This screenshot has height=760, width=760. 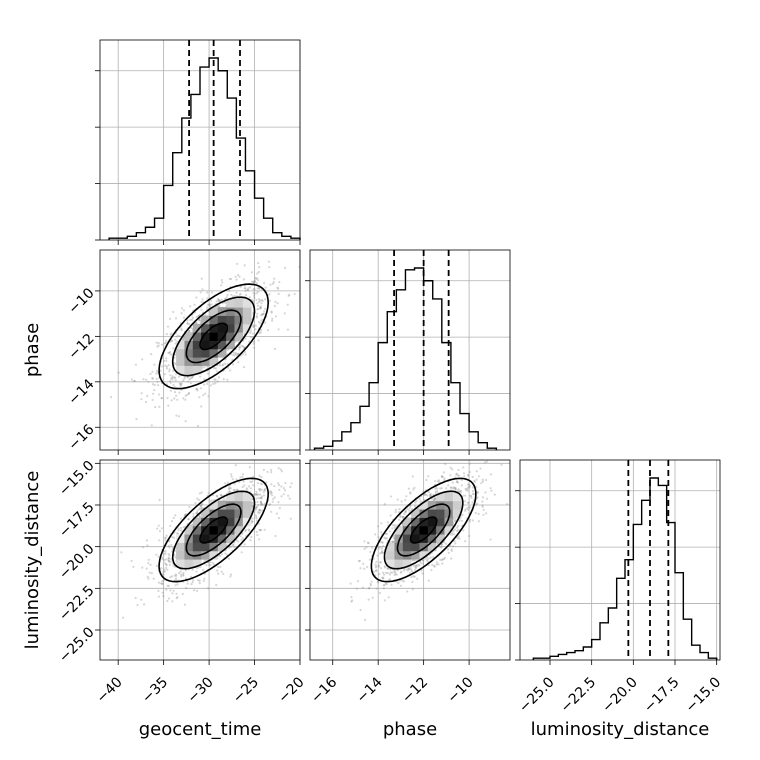 I want to click on y-axis-label-luminosity-distance: luminosity_distance, so click(x=32, y=560).